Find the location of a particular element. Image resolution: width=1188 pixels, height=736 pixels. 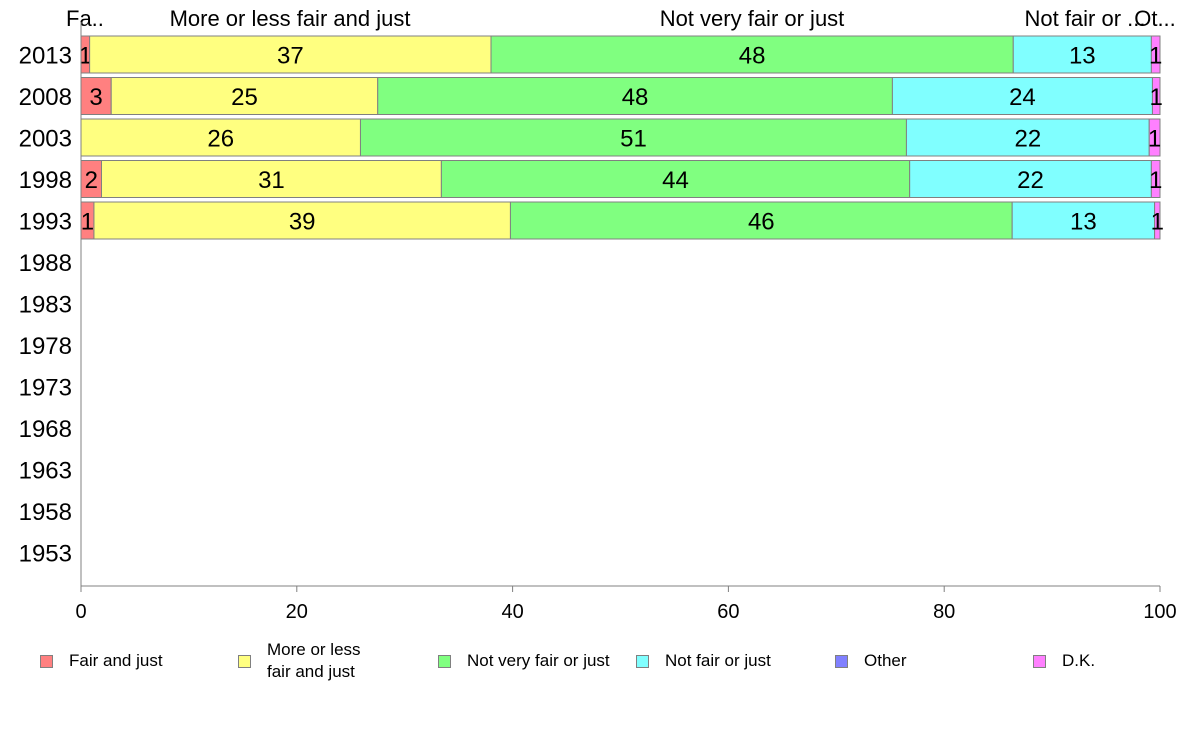

data-label: 26 is located at coordinates (220, 139).